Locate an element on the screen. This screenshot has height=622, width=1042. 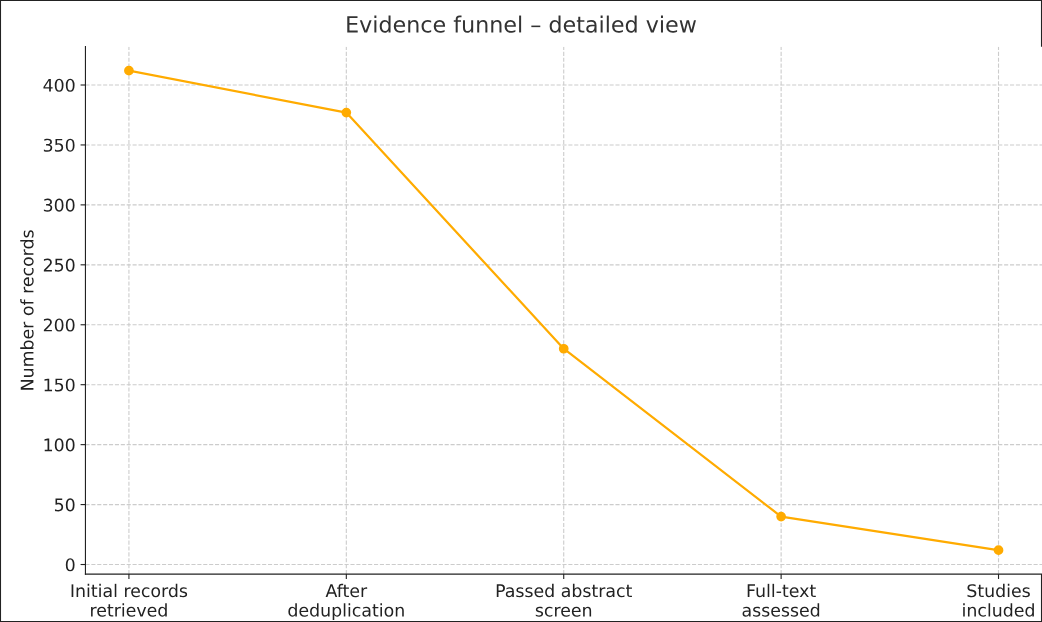
x-tick-label: Passed abstract screen is located at coordinates (564, 600).